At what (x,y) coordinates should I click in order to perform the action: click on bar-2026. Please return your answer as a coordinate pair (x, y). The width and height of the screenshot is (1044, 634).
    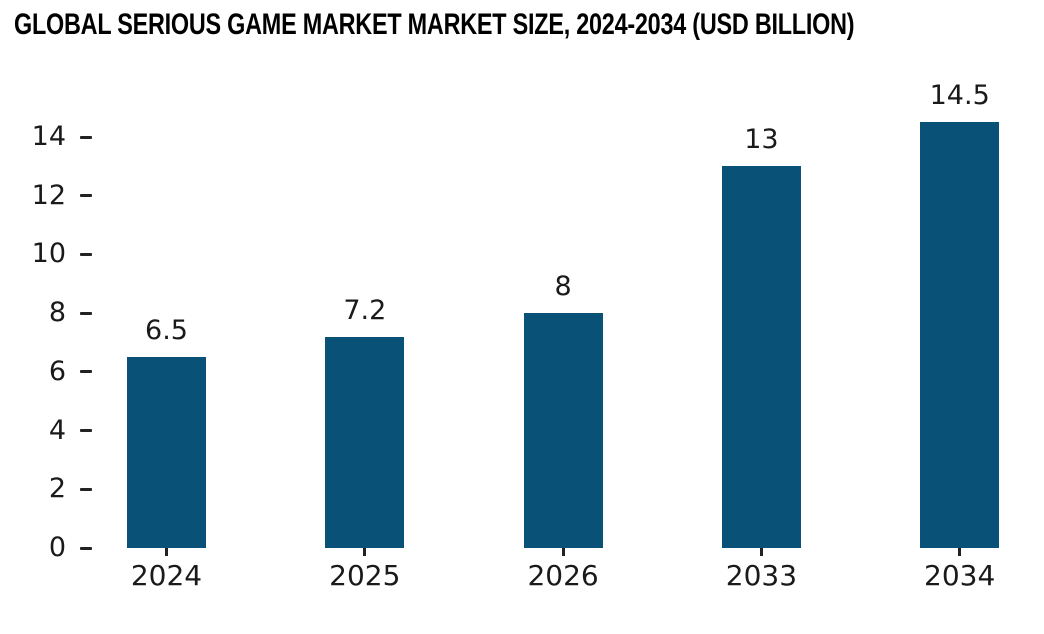
    Looking at the image, I should click on (563, 430).